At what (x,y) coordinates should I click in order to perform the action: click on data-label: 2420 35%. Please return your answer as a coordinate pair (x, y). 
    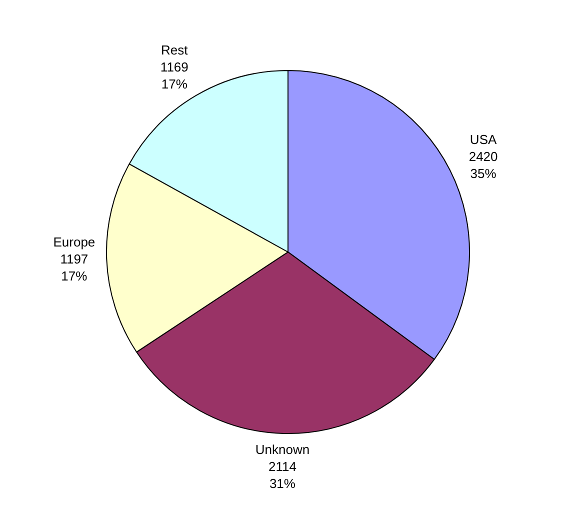
    Looking at the image, I should click on (483, 165).